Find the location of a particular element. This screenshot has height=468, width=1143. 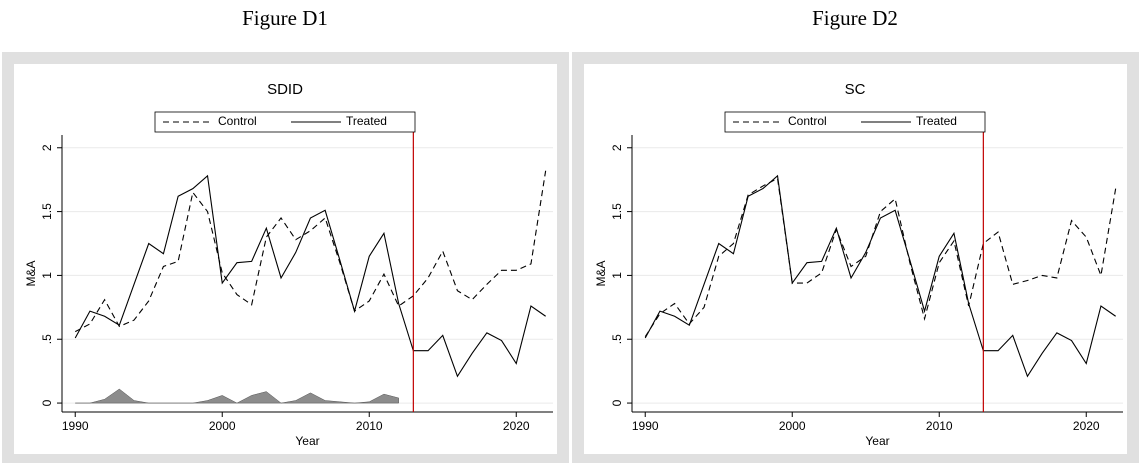

chart-title: SC is located at coordinates (855, 89).